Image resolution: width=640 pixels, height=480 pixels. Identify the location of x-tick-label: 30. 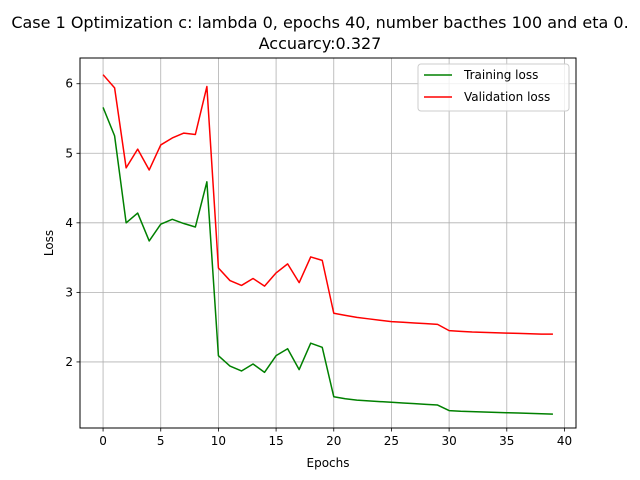
(448, 441).